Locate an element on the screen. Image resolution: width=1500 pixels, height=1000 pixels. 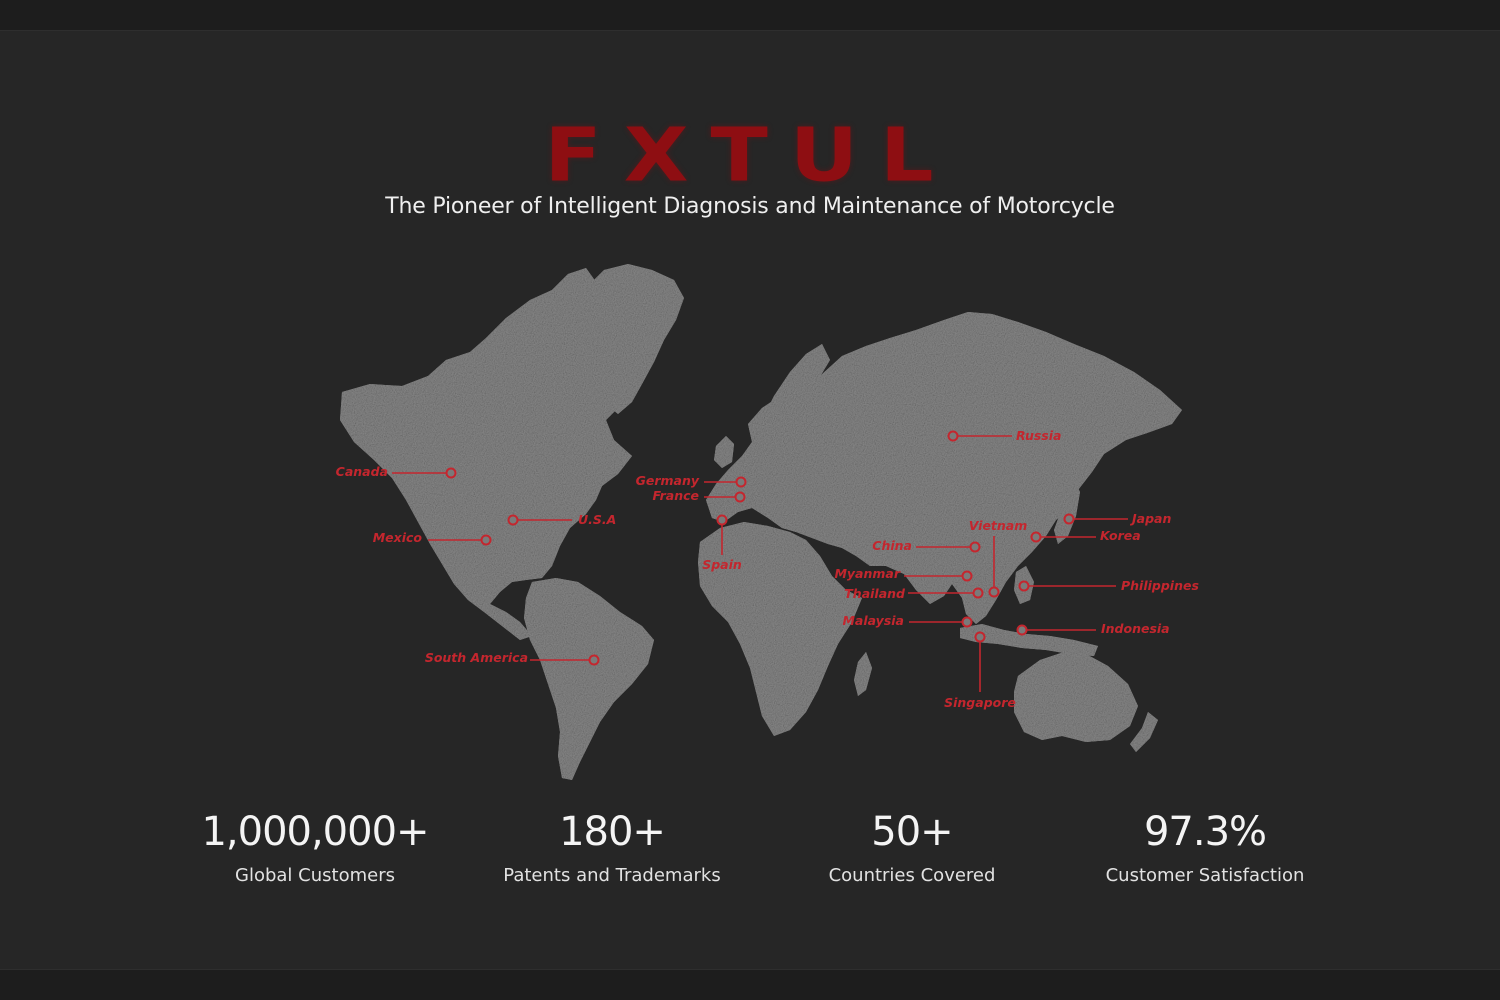
marker-label: Malaysia is located at coordinates (873, 620).